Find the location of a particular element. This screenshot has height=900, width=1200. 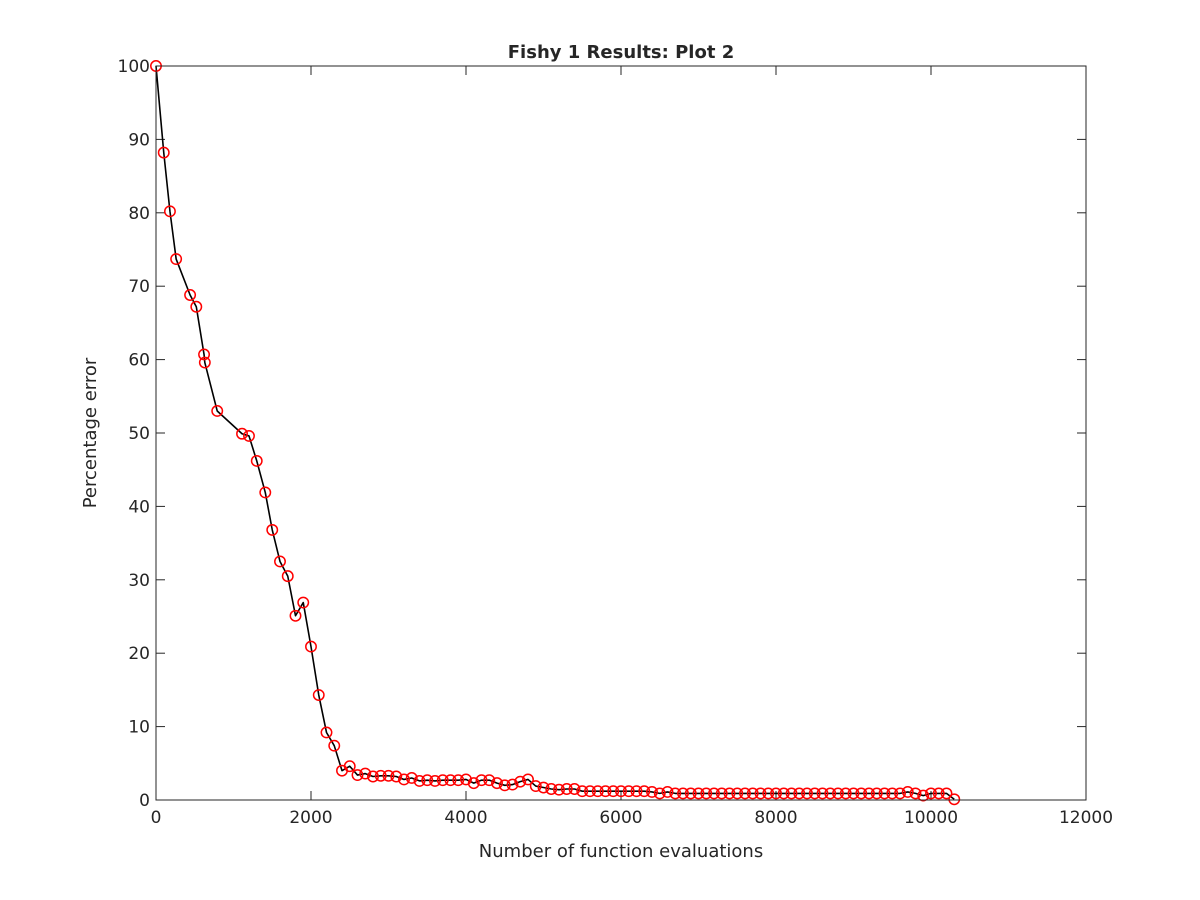

y-tick-label: 20 is located at coordinates (139, 654).